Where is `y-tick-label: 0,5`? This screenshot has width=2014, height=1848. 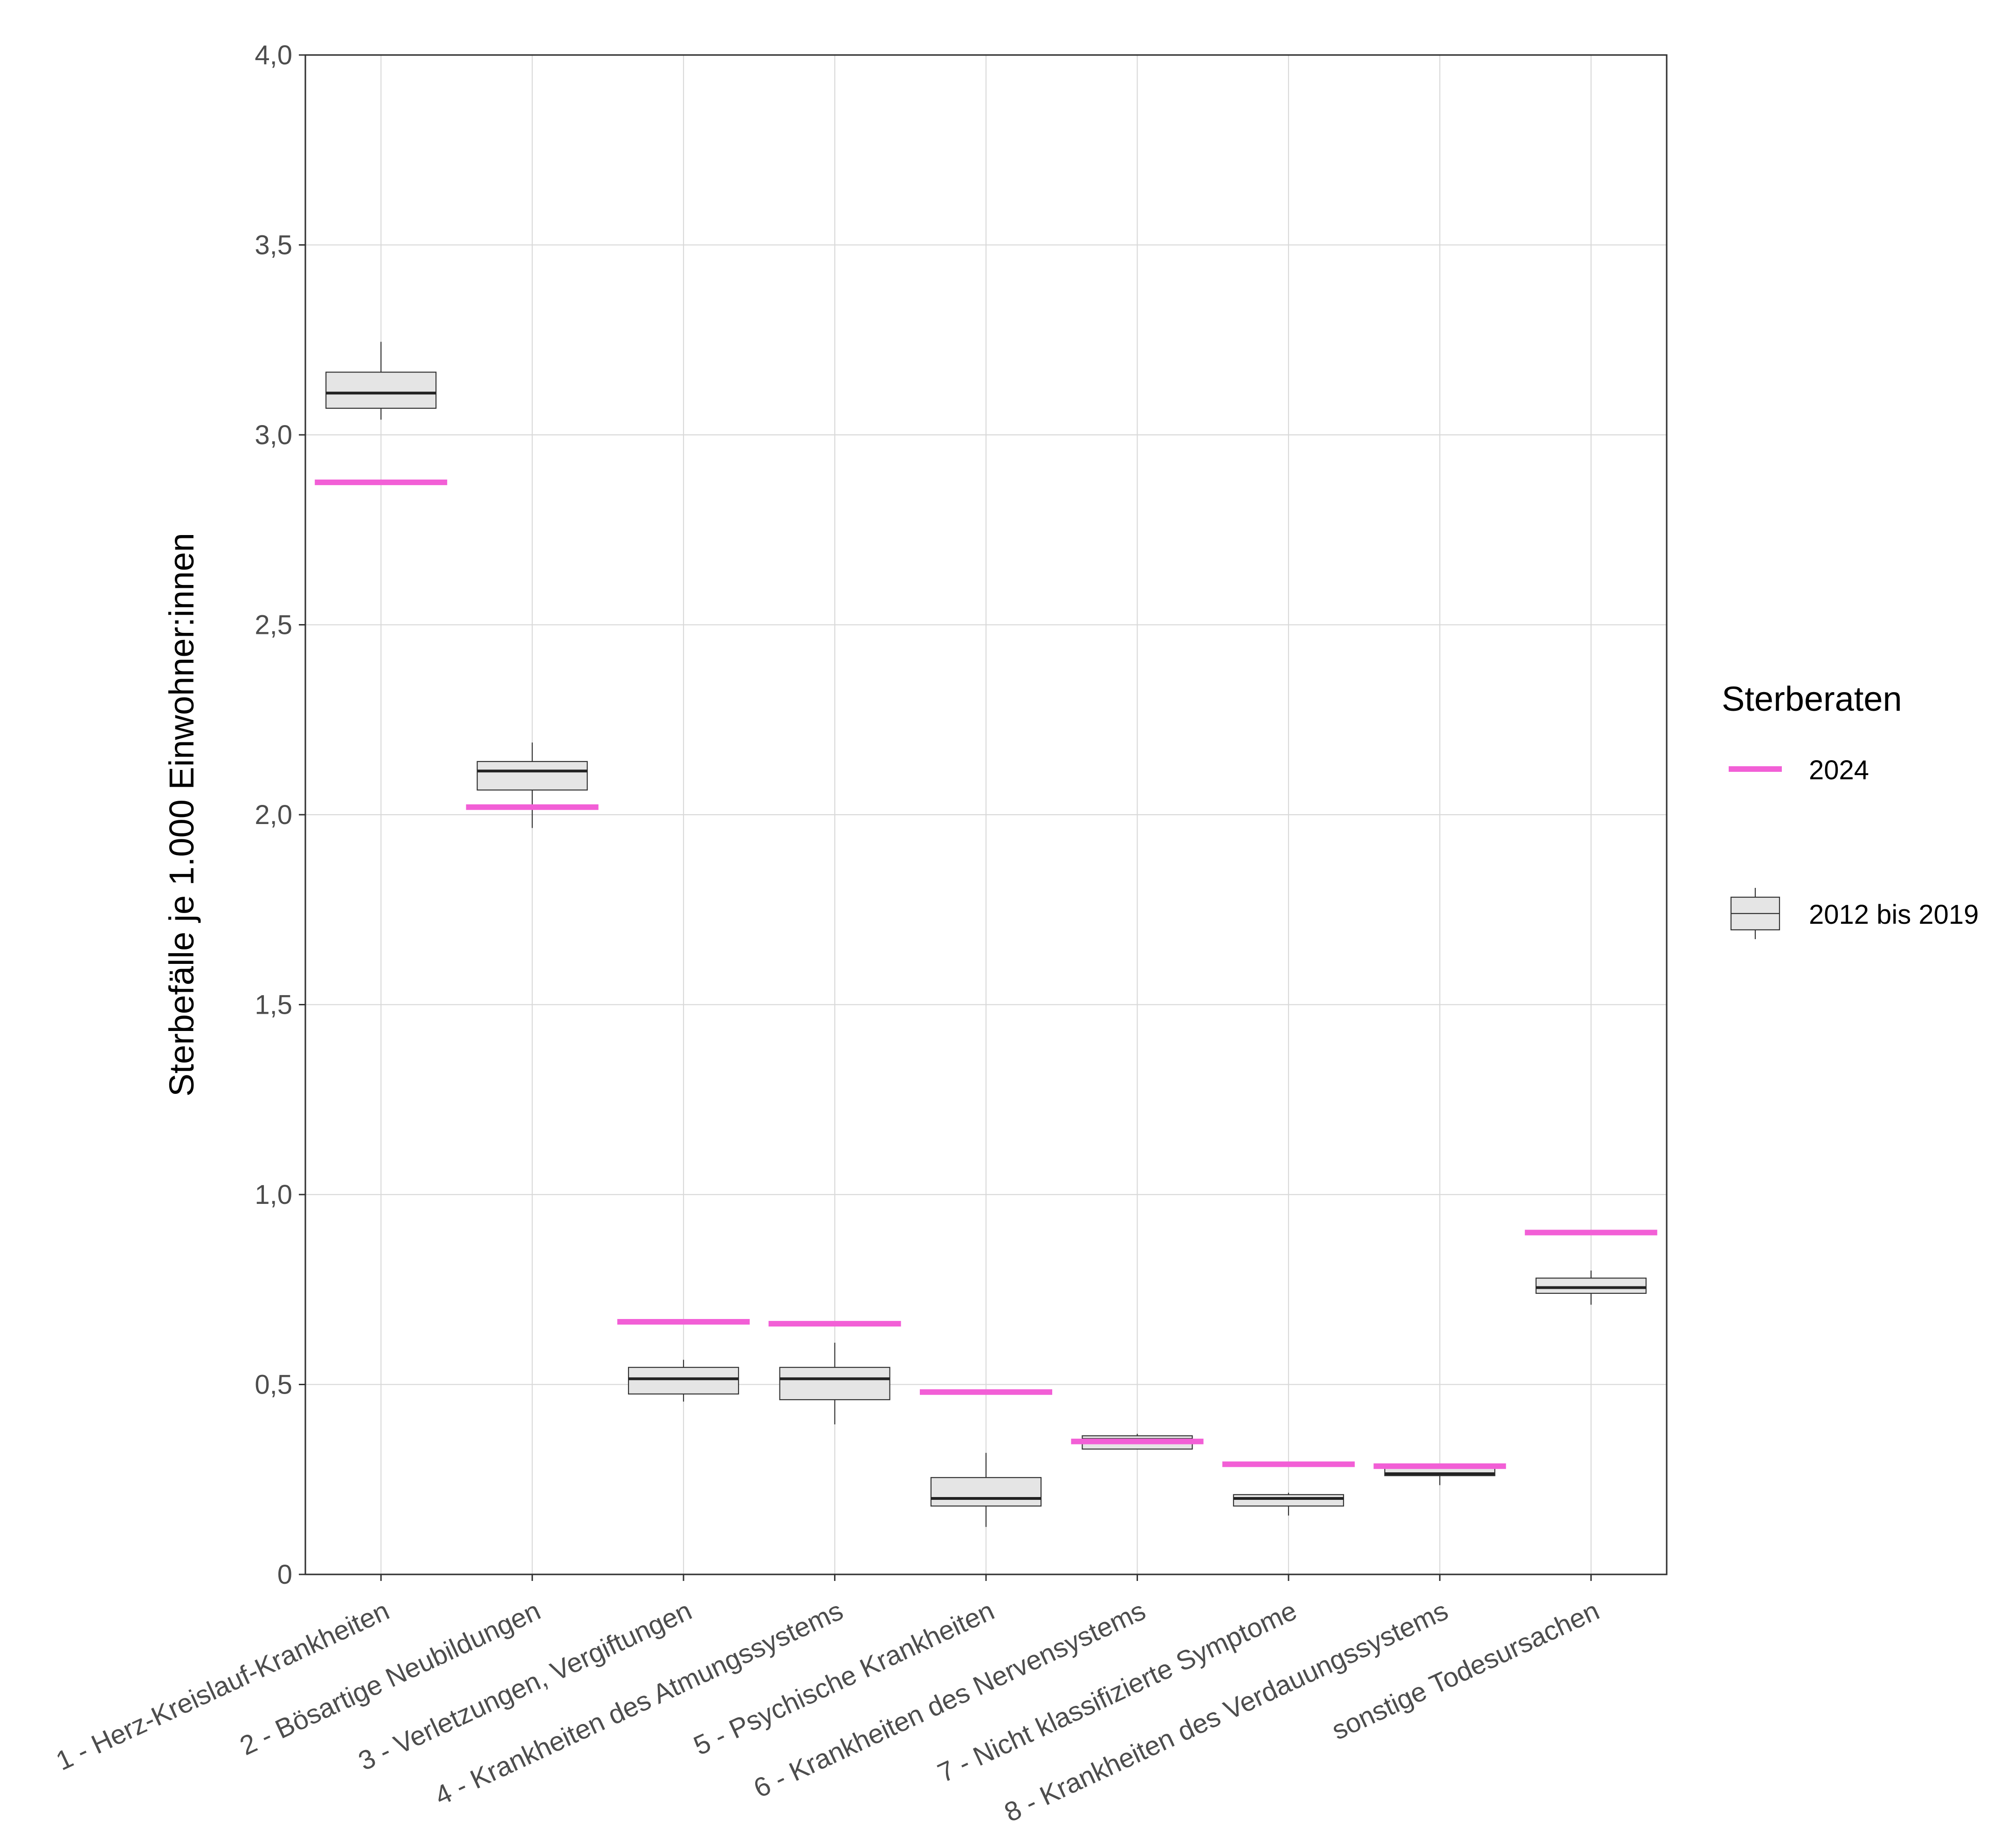 y-tick-label: 0,5 is located at coordinates (273, 1385).